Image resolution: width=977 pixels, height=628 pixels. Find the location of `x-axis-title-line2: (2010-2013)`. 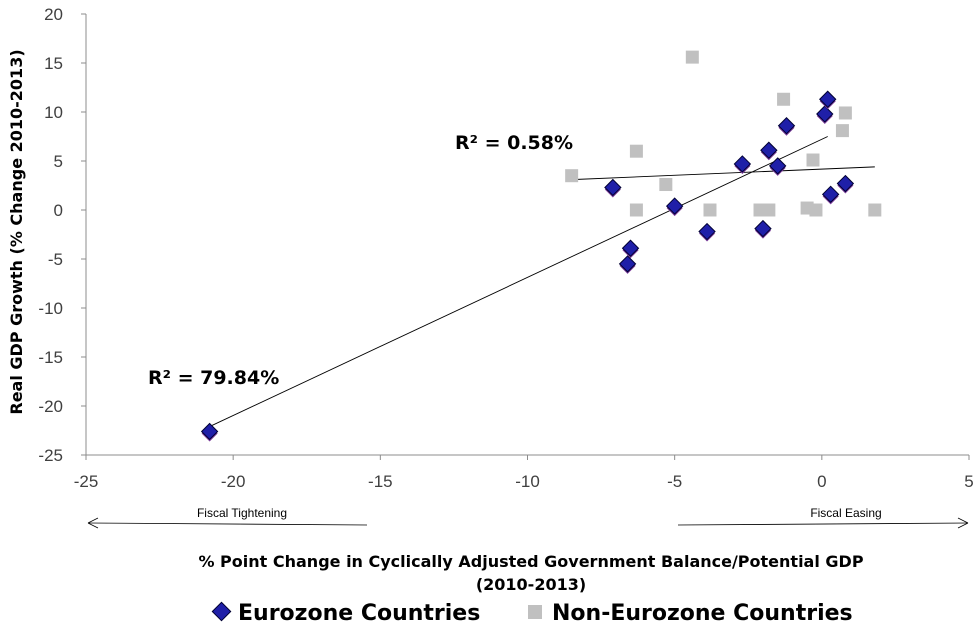

x-axis-title-line2: (2010-2013) is located at coordinates (531, 584).